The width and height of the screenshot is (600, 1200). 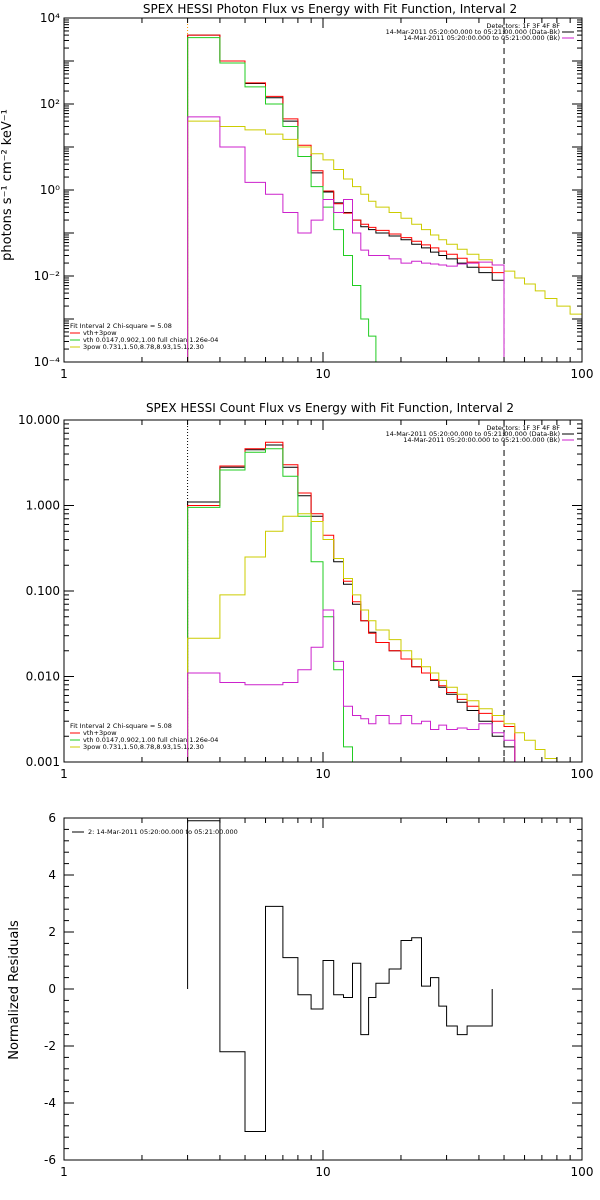 I want to click on y-tick-label: -6, so click(x=50, y=1160).